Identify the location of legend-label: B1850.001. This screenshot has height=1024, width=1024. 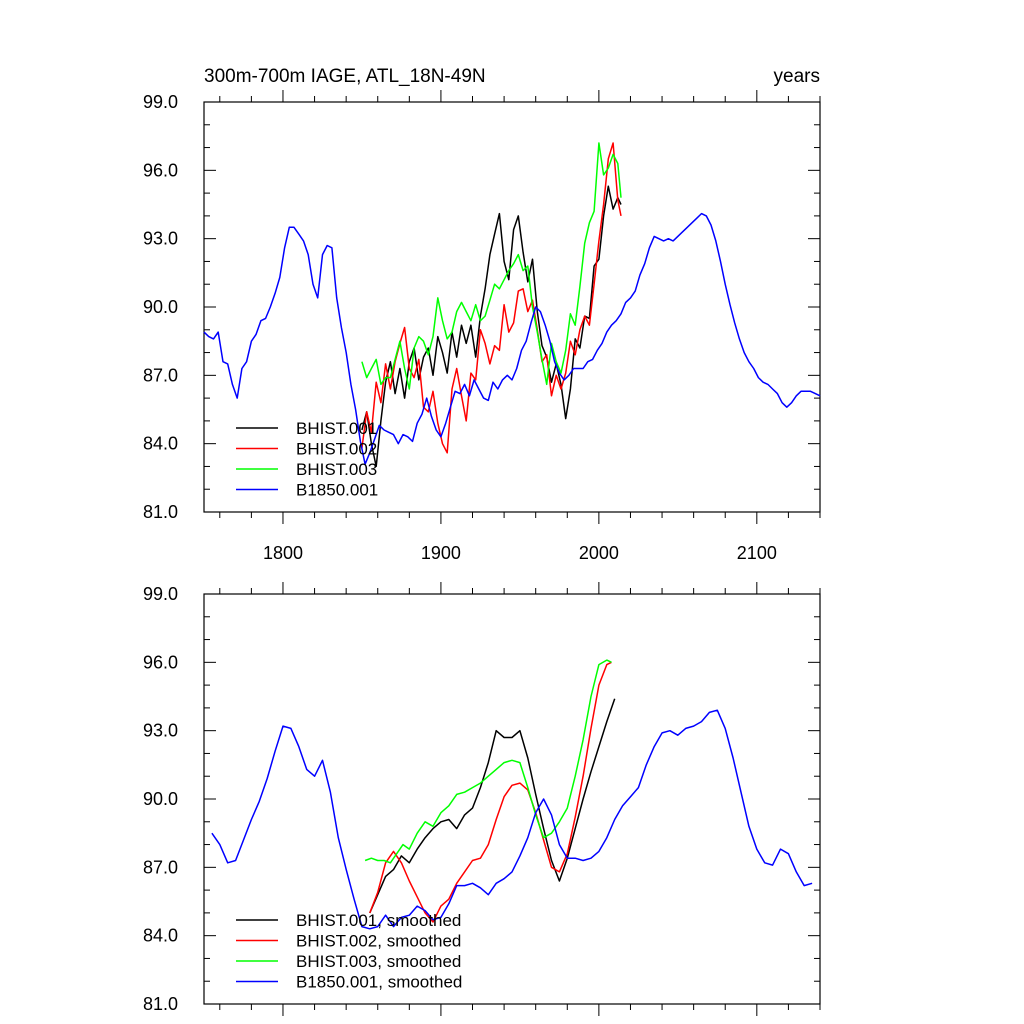
(337, 490).